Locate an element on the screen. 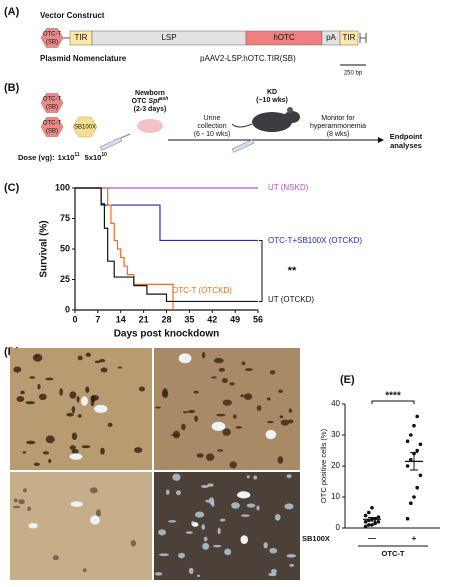 The height and width of the screenshot is (587, 449). segment-label: hOTC is located at coordinates (284, 37).